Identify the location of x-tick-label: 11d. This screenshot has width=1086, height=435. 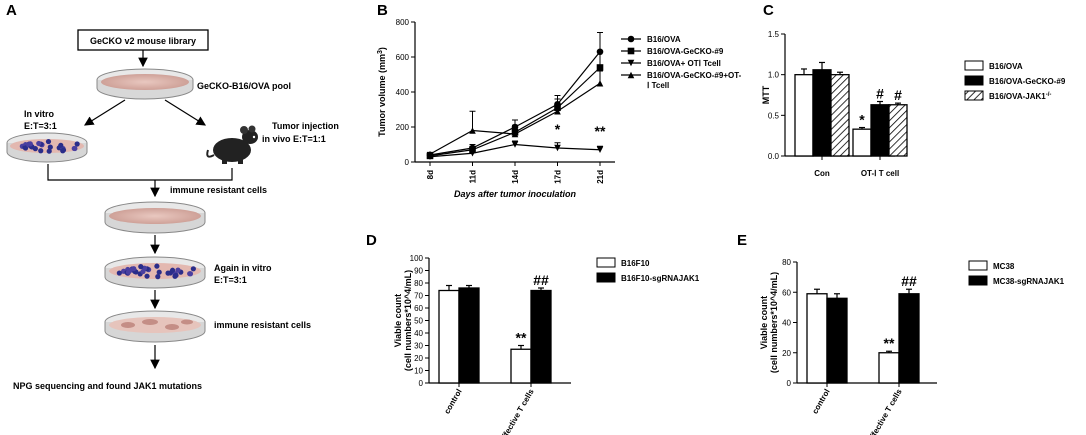
(473, 176).